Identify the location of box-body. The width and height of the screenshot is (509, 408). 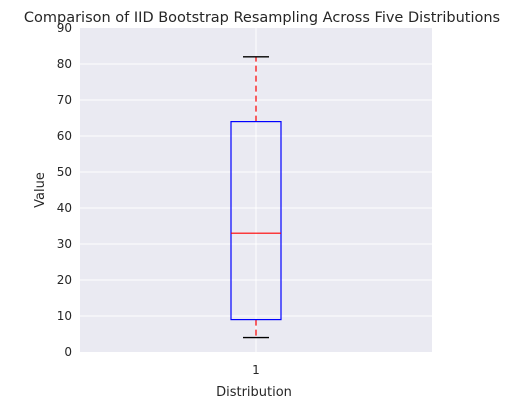
(256, 220).